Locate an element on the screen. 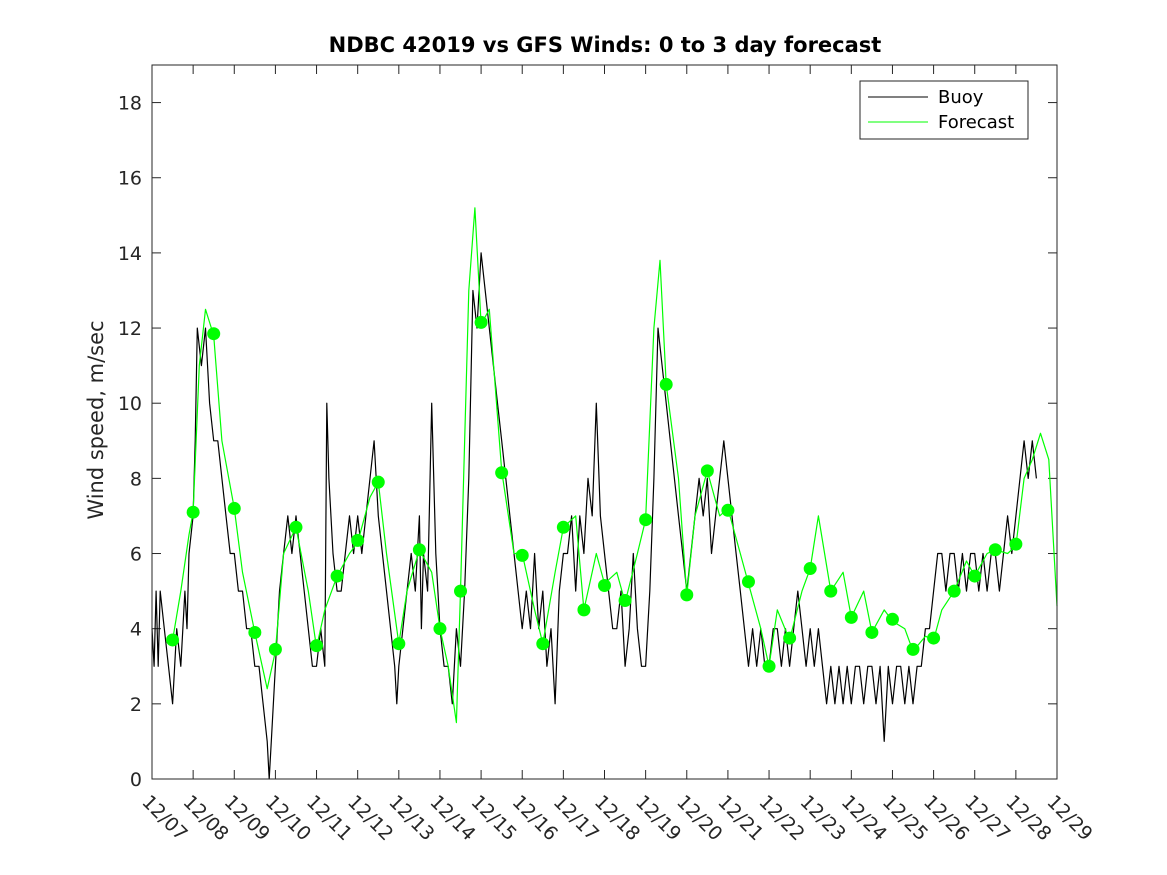 The height and width of the screenshot is (875, 1167). x-tick-label: 12/22 is located at coordinates (782, 818).